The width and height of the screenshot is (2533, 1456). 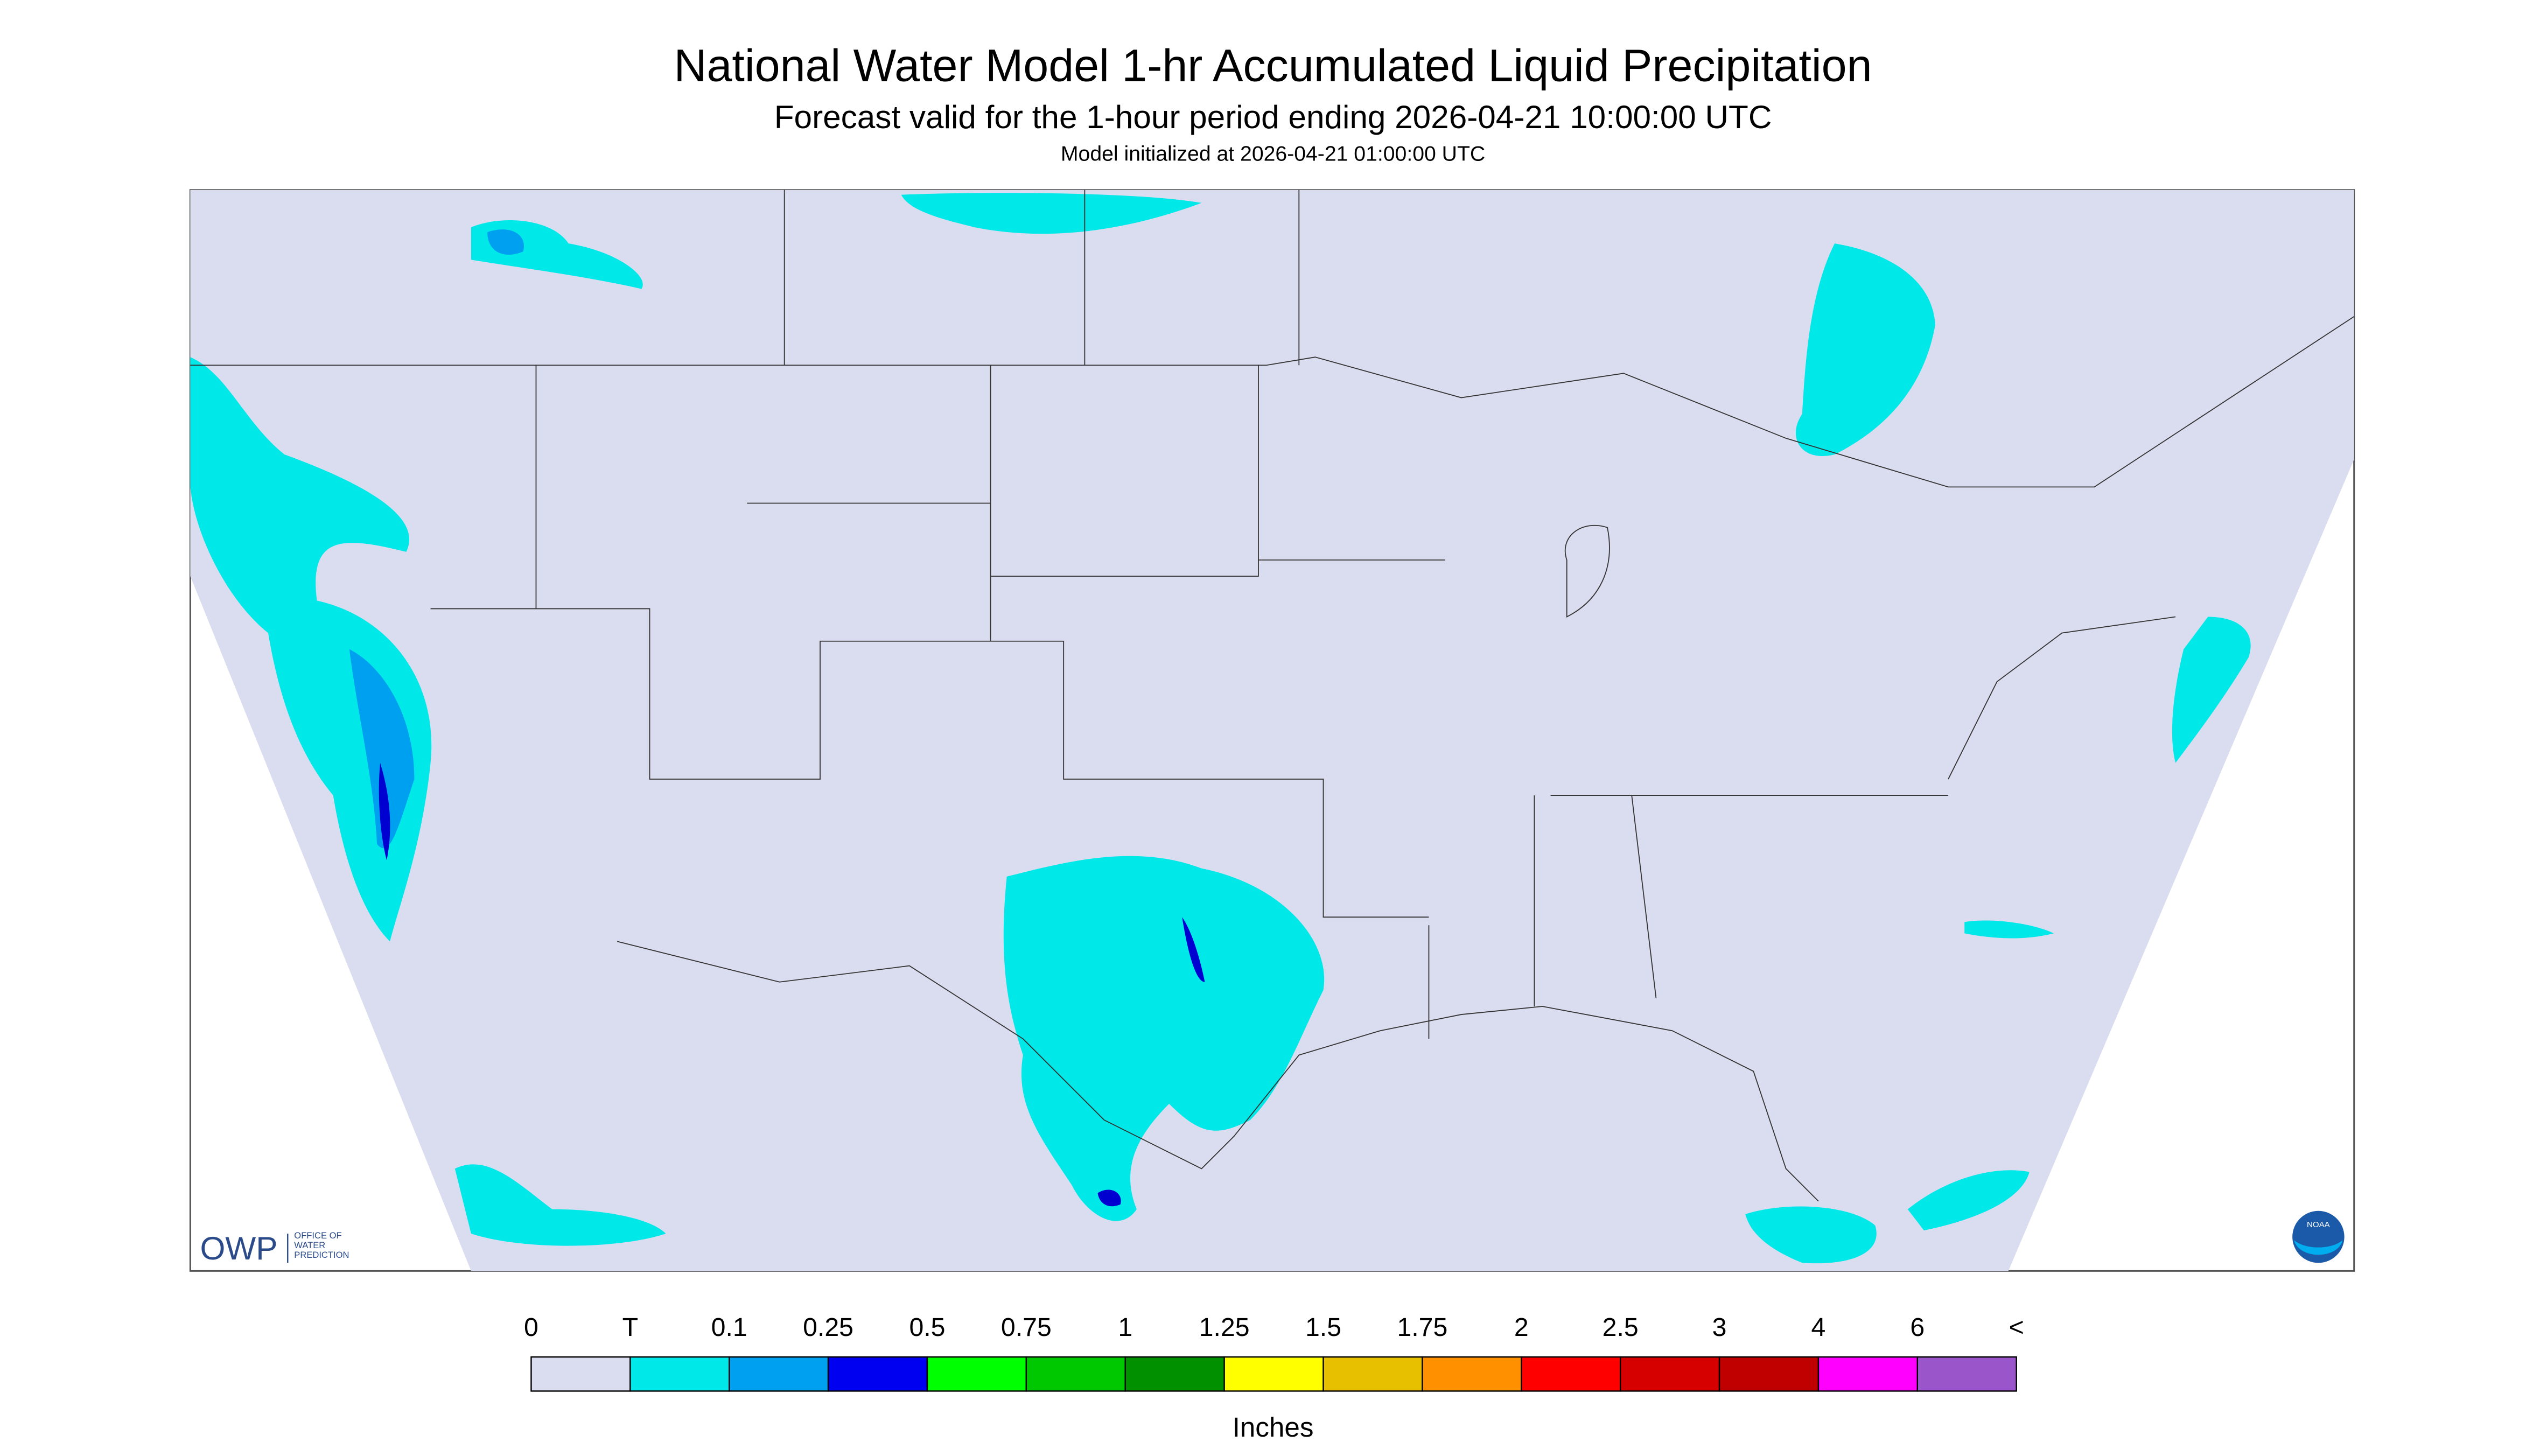 I want to click on legend-label: 1.5, so click(x=1323, y=1327).